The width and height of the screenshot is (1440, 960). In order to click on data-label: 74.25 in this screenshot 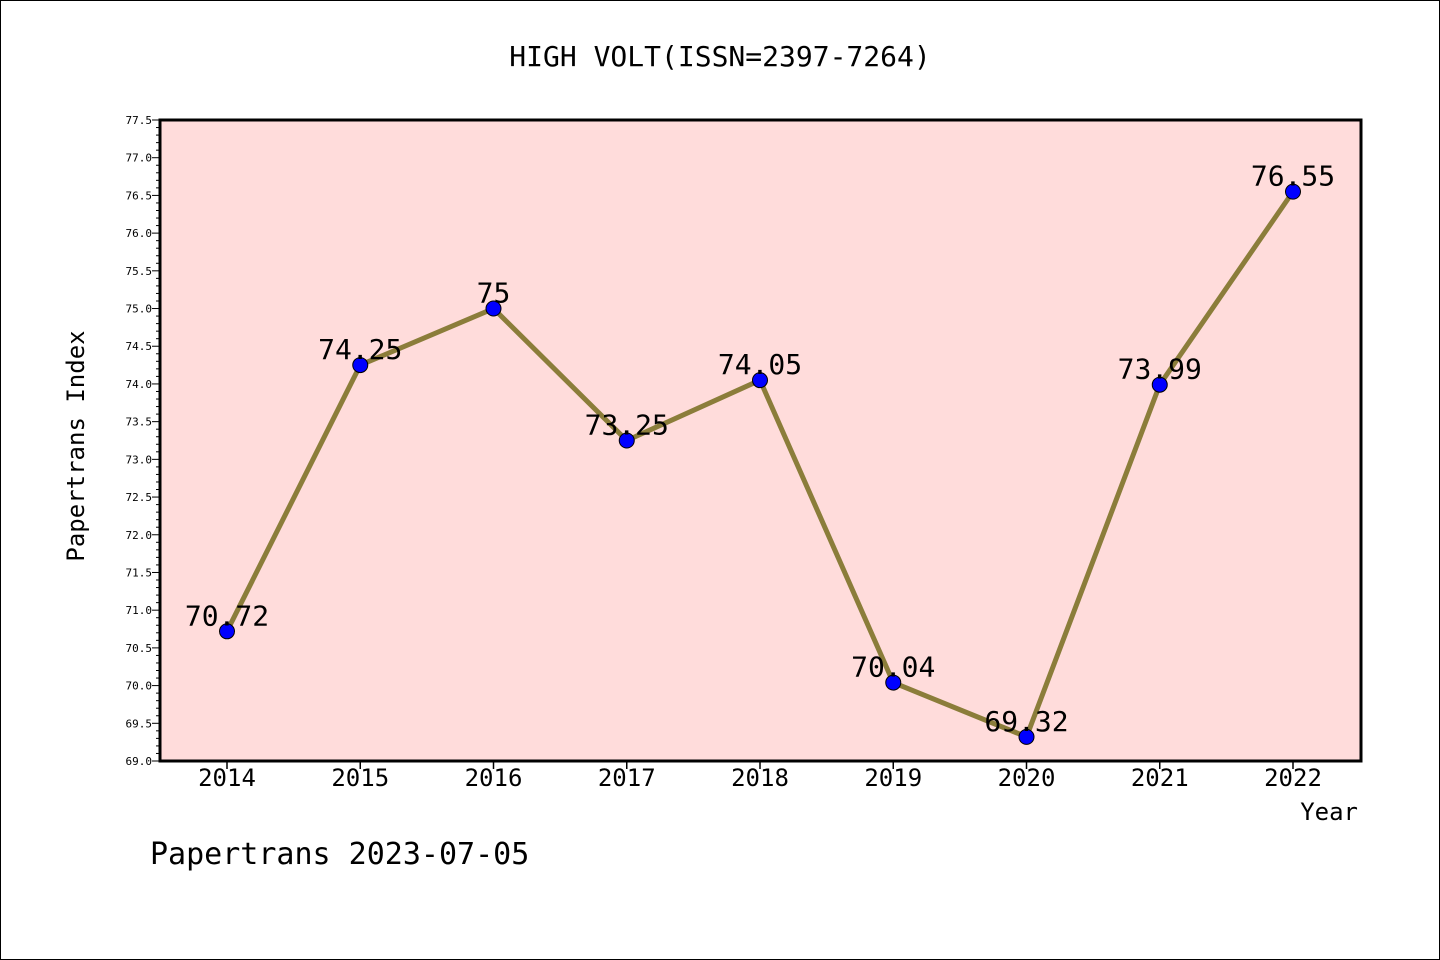, I will do `click(360, 349)`.